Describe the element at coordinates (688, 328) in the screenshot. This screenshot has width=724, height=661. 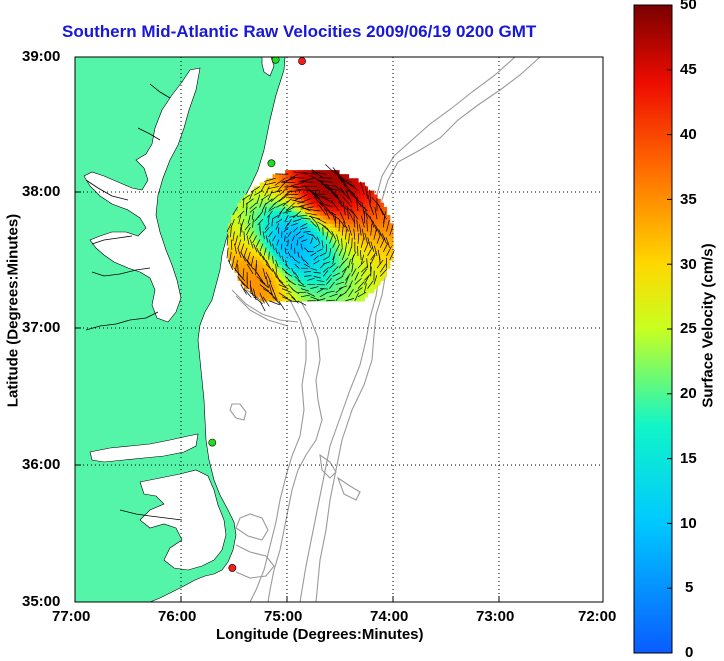
I see `colorbar-tick-label: 25` at that location.